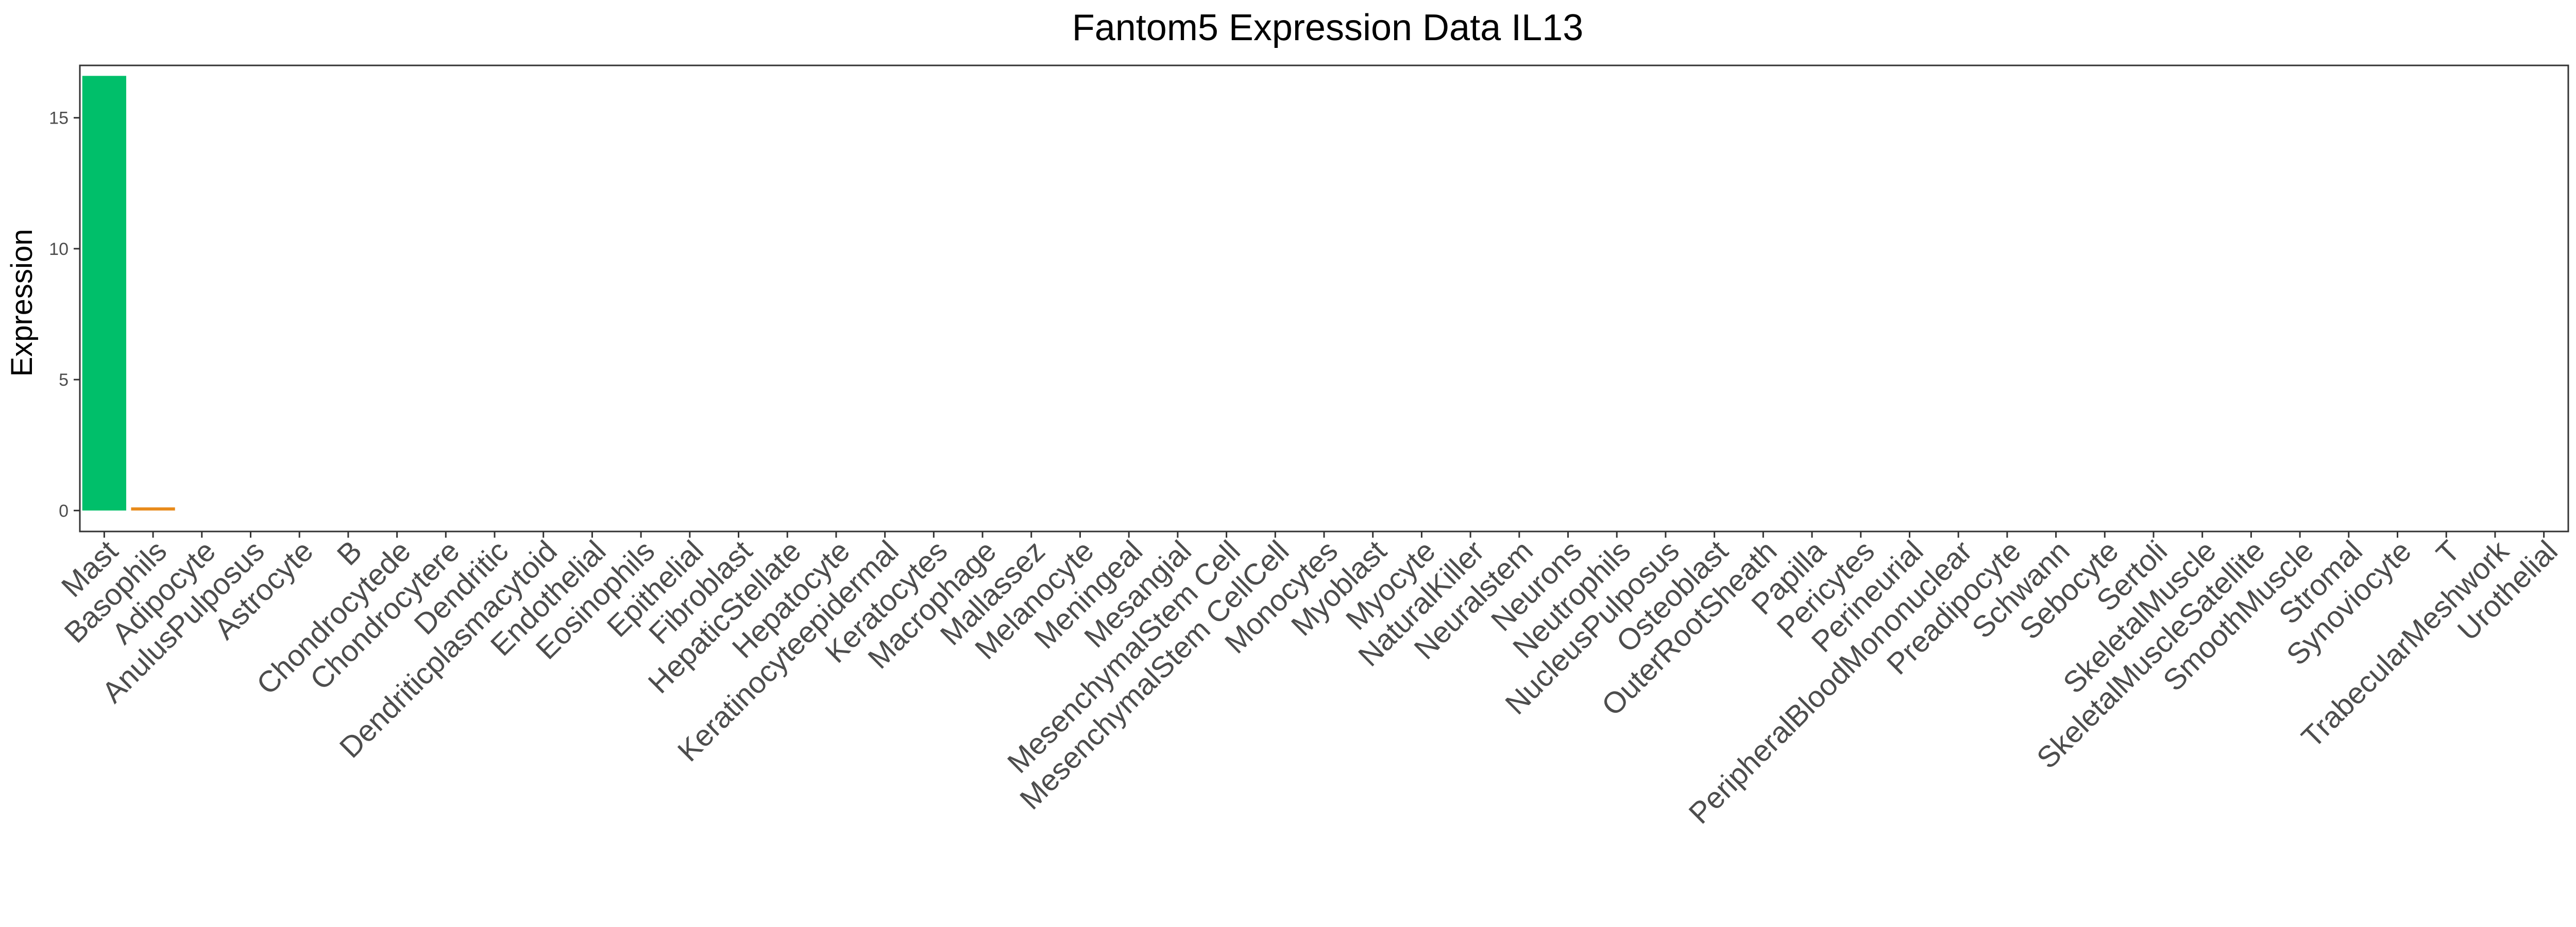  What do you see at coordinates (153, 509) in the screenshot?
I see `bar-basophils` at bounding box center [153, 509].